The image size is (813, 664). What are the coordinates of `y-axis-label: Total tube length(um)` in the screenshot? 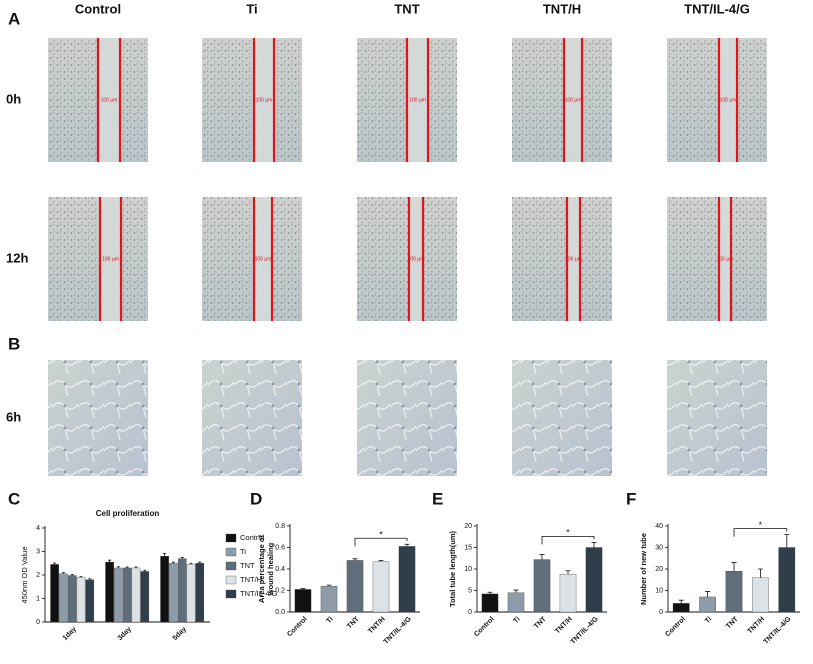 It's located at (452, 568).